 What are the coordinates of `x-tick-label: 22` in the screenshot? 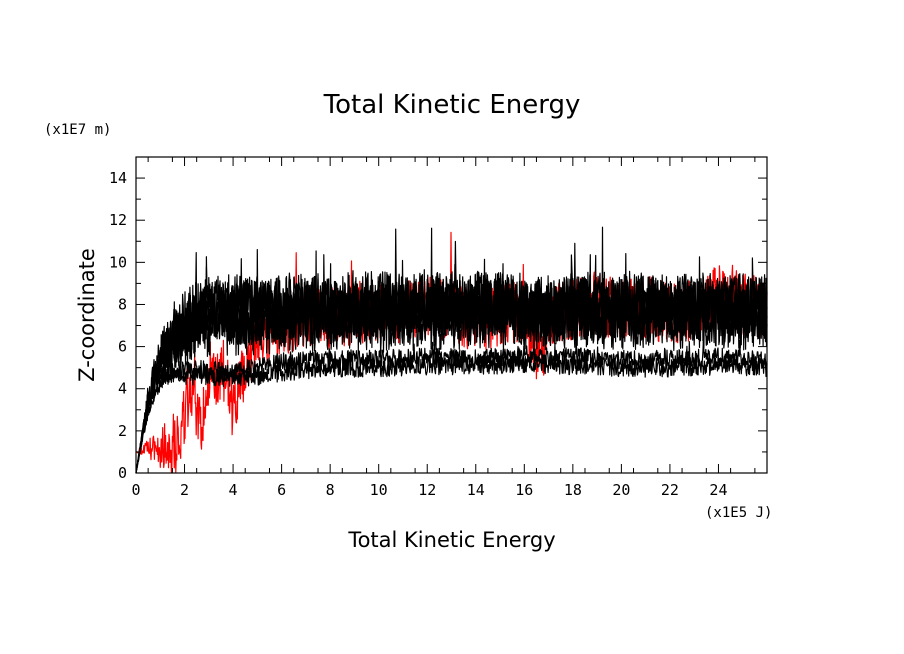 It's located at (670, 490).